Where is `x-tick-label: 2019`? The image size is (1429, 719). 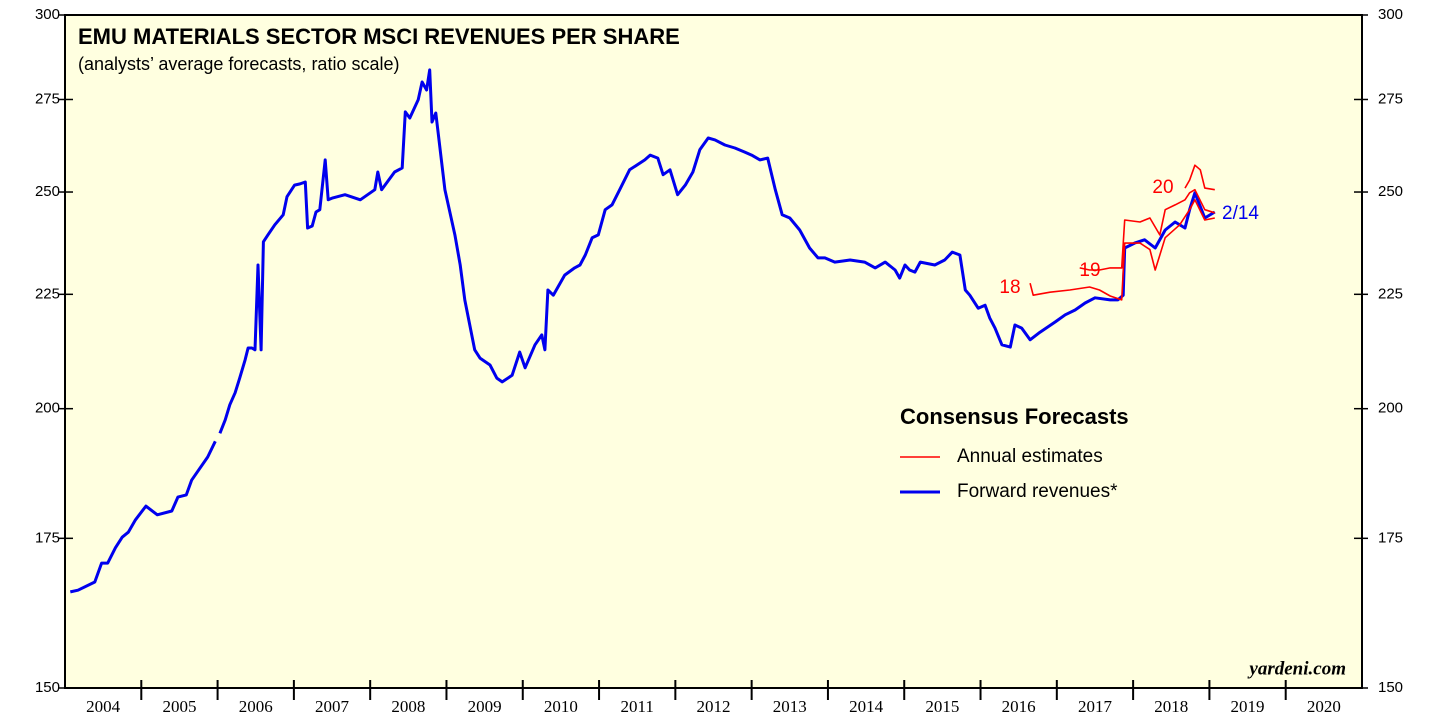 x-tick-label: 2019 is located at coordinates (1248, 706).